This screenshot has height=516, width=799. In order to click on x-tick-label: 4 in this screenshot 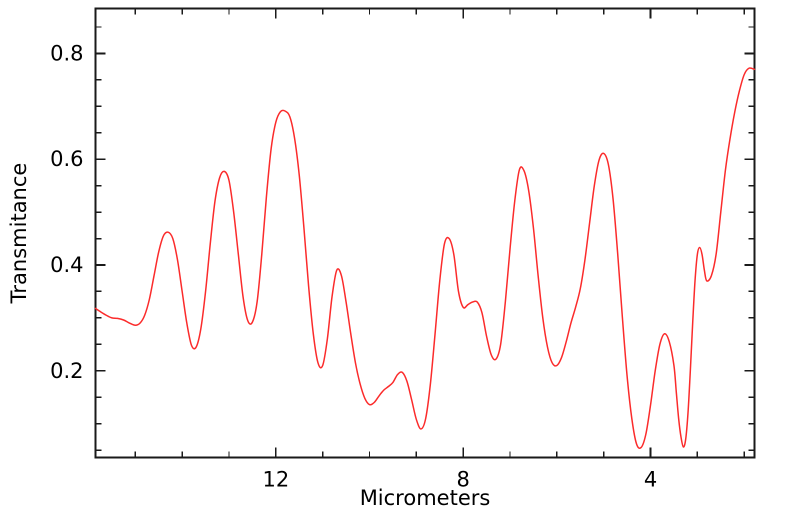, I will do `click(650, 480)`.